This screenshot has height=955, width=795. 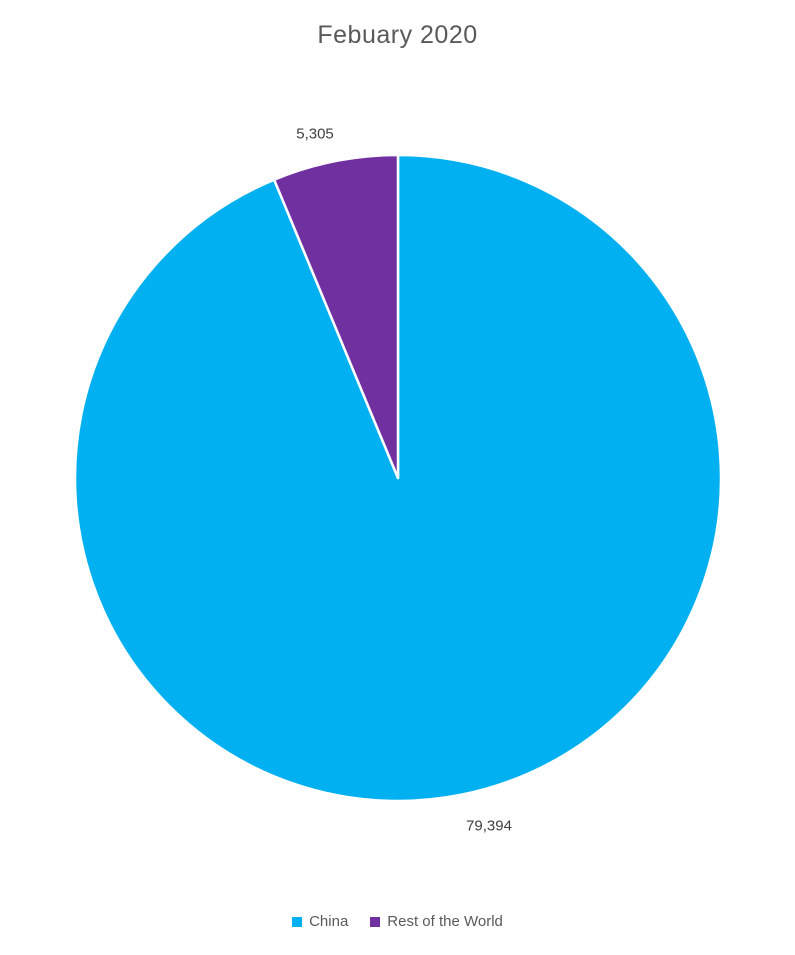 I want to click on data-label-rest-of-world: 5,305, so click(x=315, y=134).